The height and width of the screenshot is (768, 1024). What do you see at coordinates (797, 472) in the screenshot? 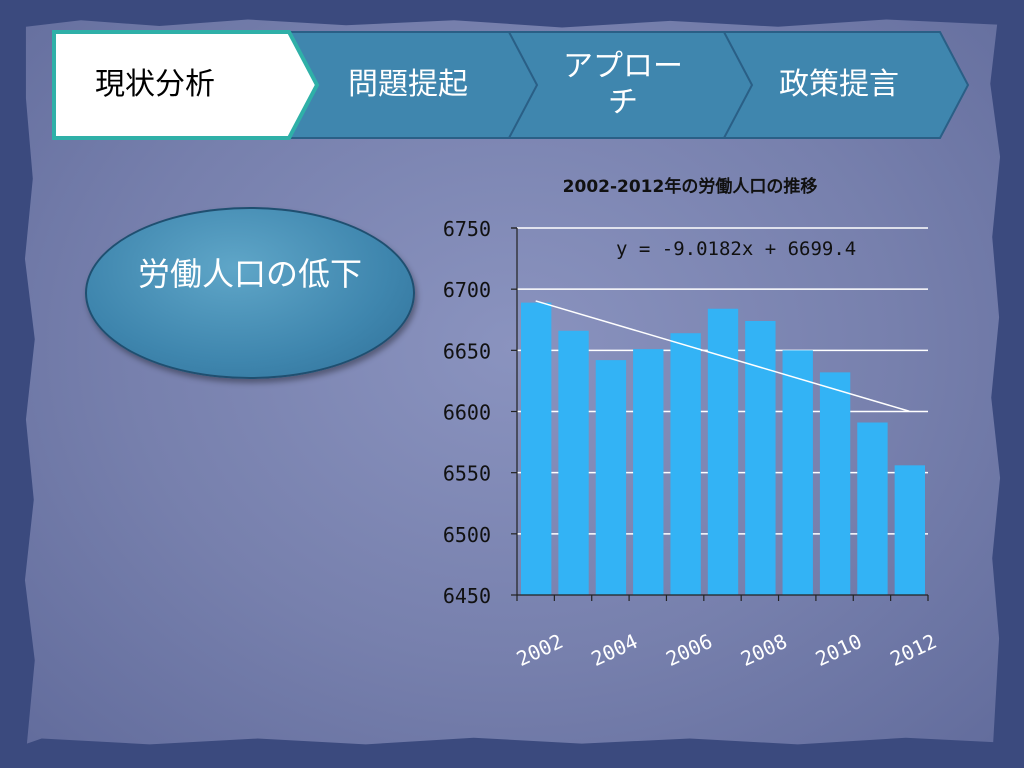
I see `bar-2009` at bounding box center [797, 472].